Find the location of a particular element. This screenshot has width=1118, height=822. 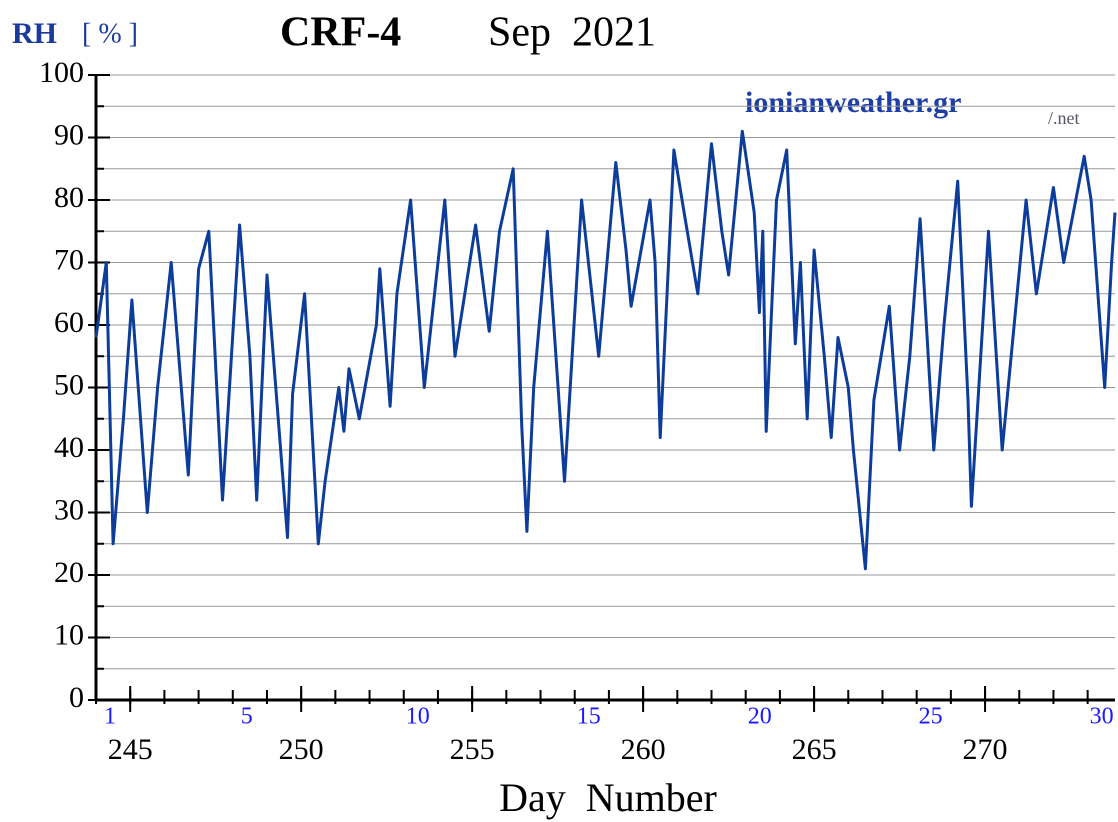

x-tick-label: 260 is located at coordinates (643, 749).